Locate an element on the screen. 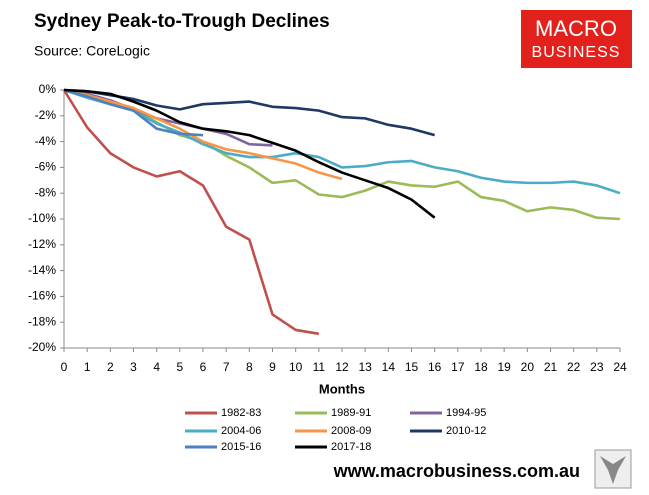 Image resolution: width=649 pixels, height=495 pixels. x-tick-label: 13 is located at coordinates (365, 367).